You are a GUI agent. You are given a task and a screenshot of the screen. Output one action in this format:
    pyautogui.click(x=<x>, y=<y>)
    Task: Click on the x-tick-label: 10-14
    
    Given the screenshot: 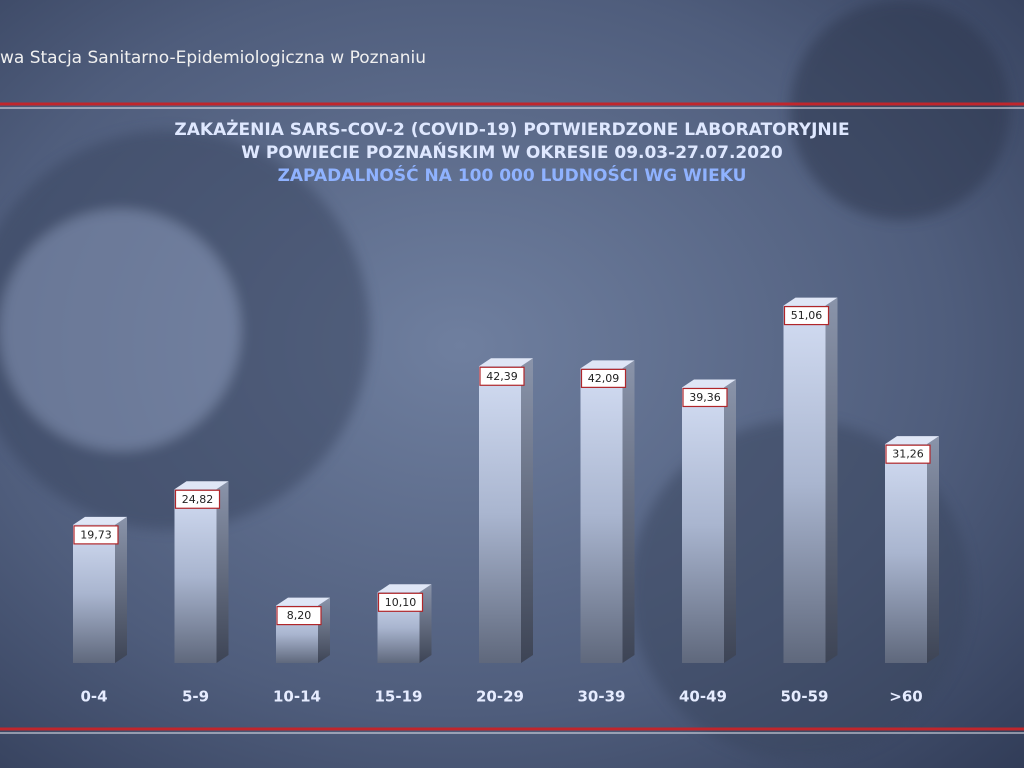 What is the action you would take?
    pyautogui.click(x=297, y=697)
    